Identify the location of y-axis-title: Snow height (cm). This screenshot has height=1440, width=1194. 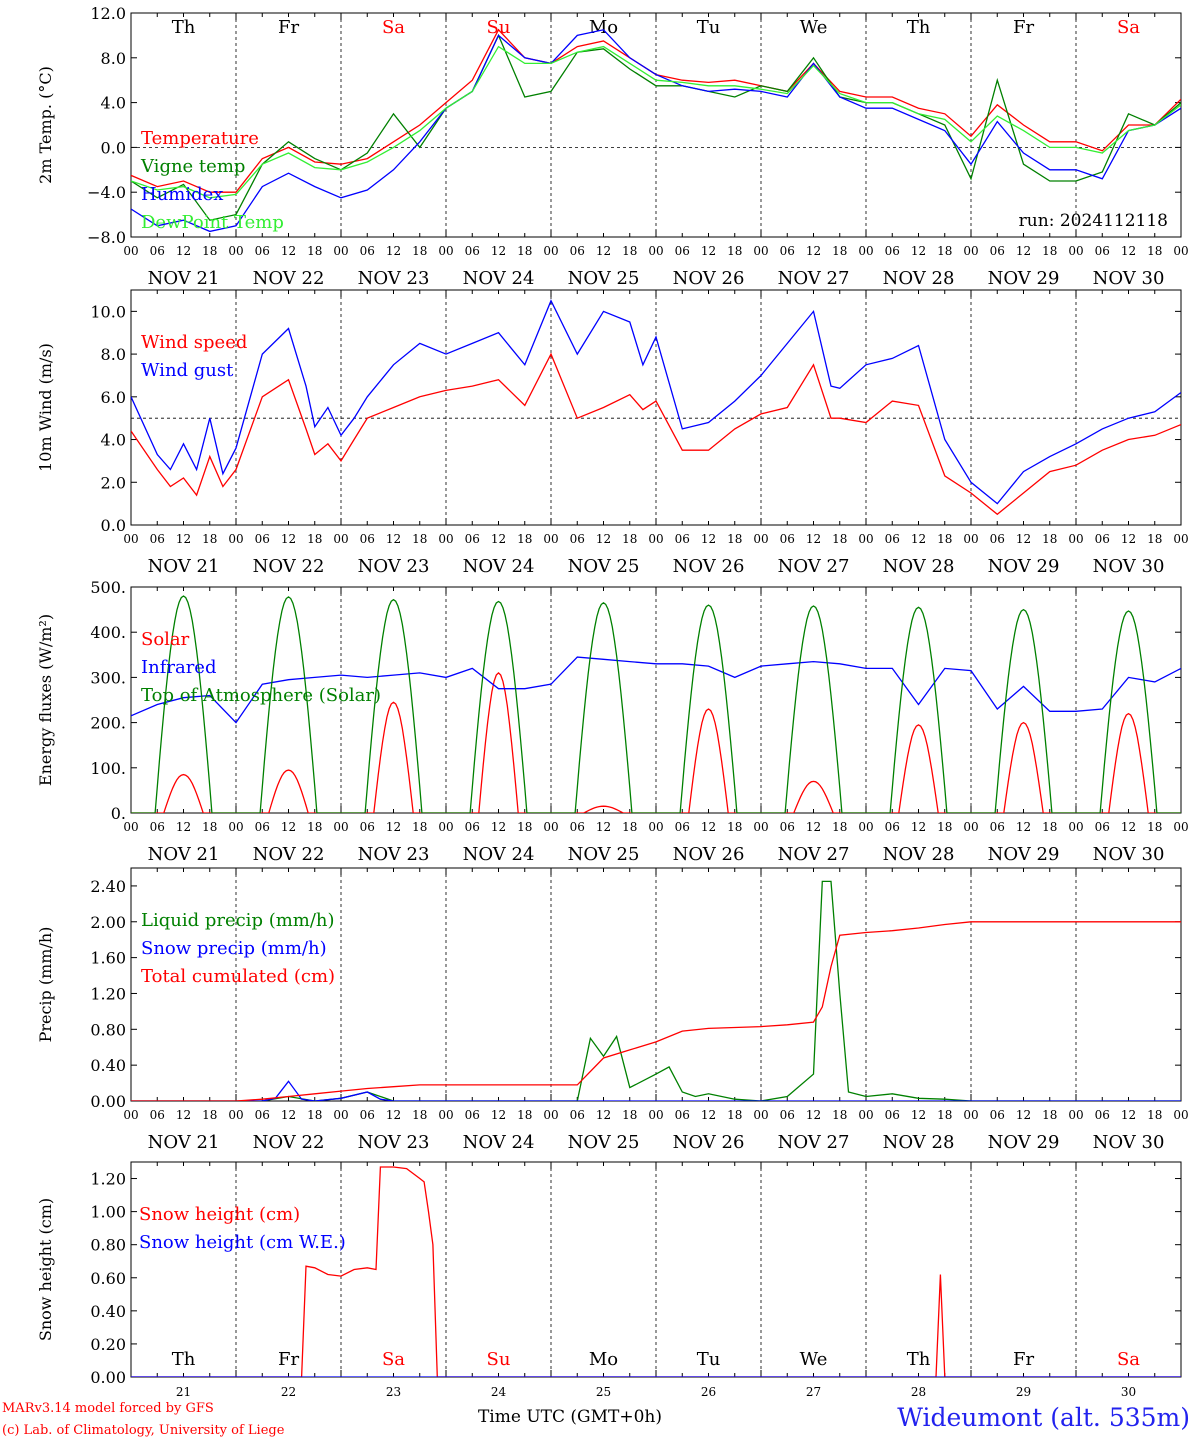
(45, 1269).